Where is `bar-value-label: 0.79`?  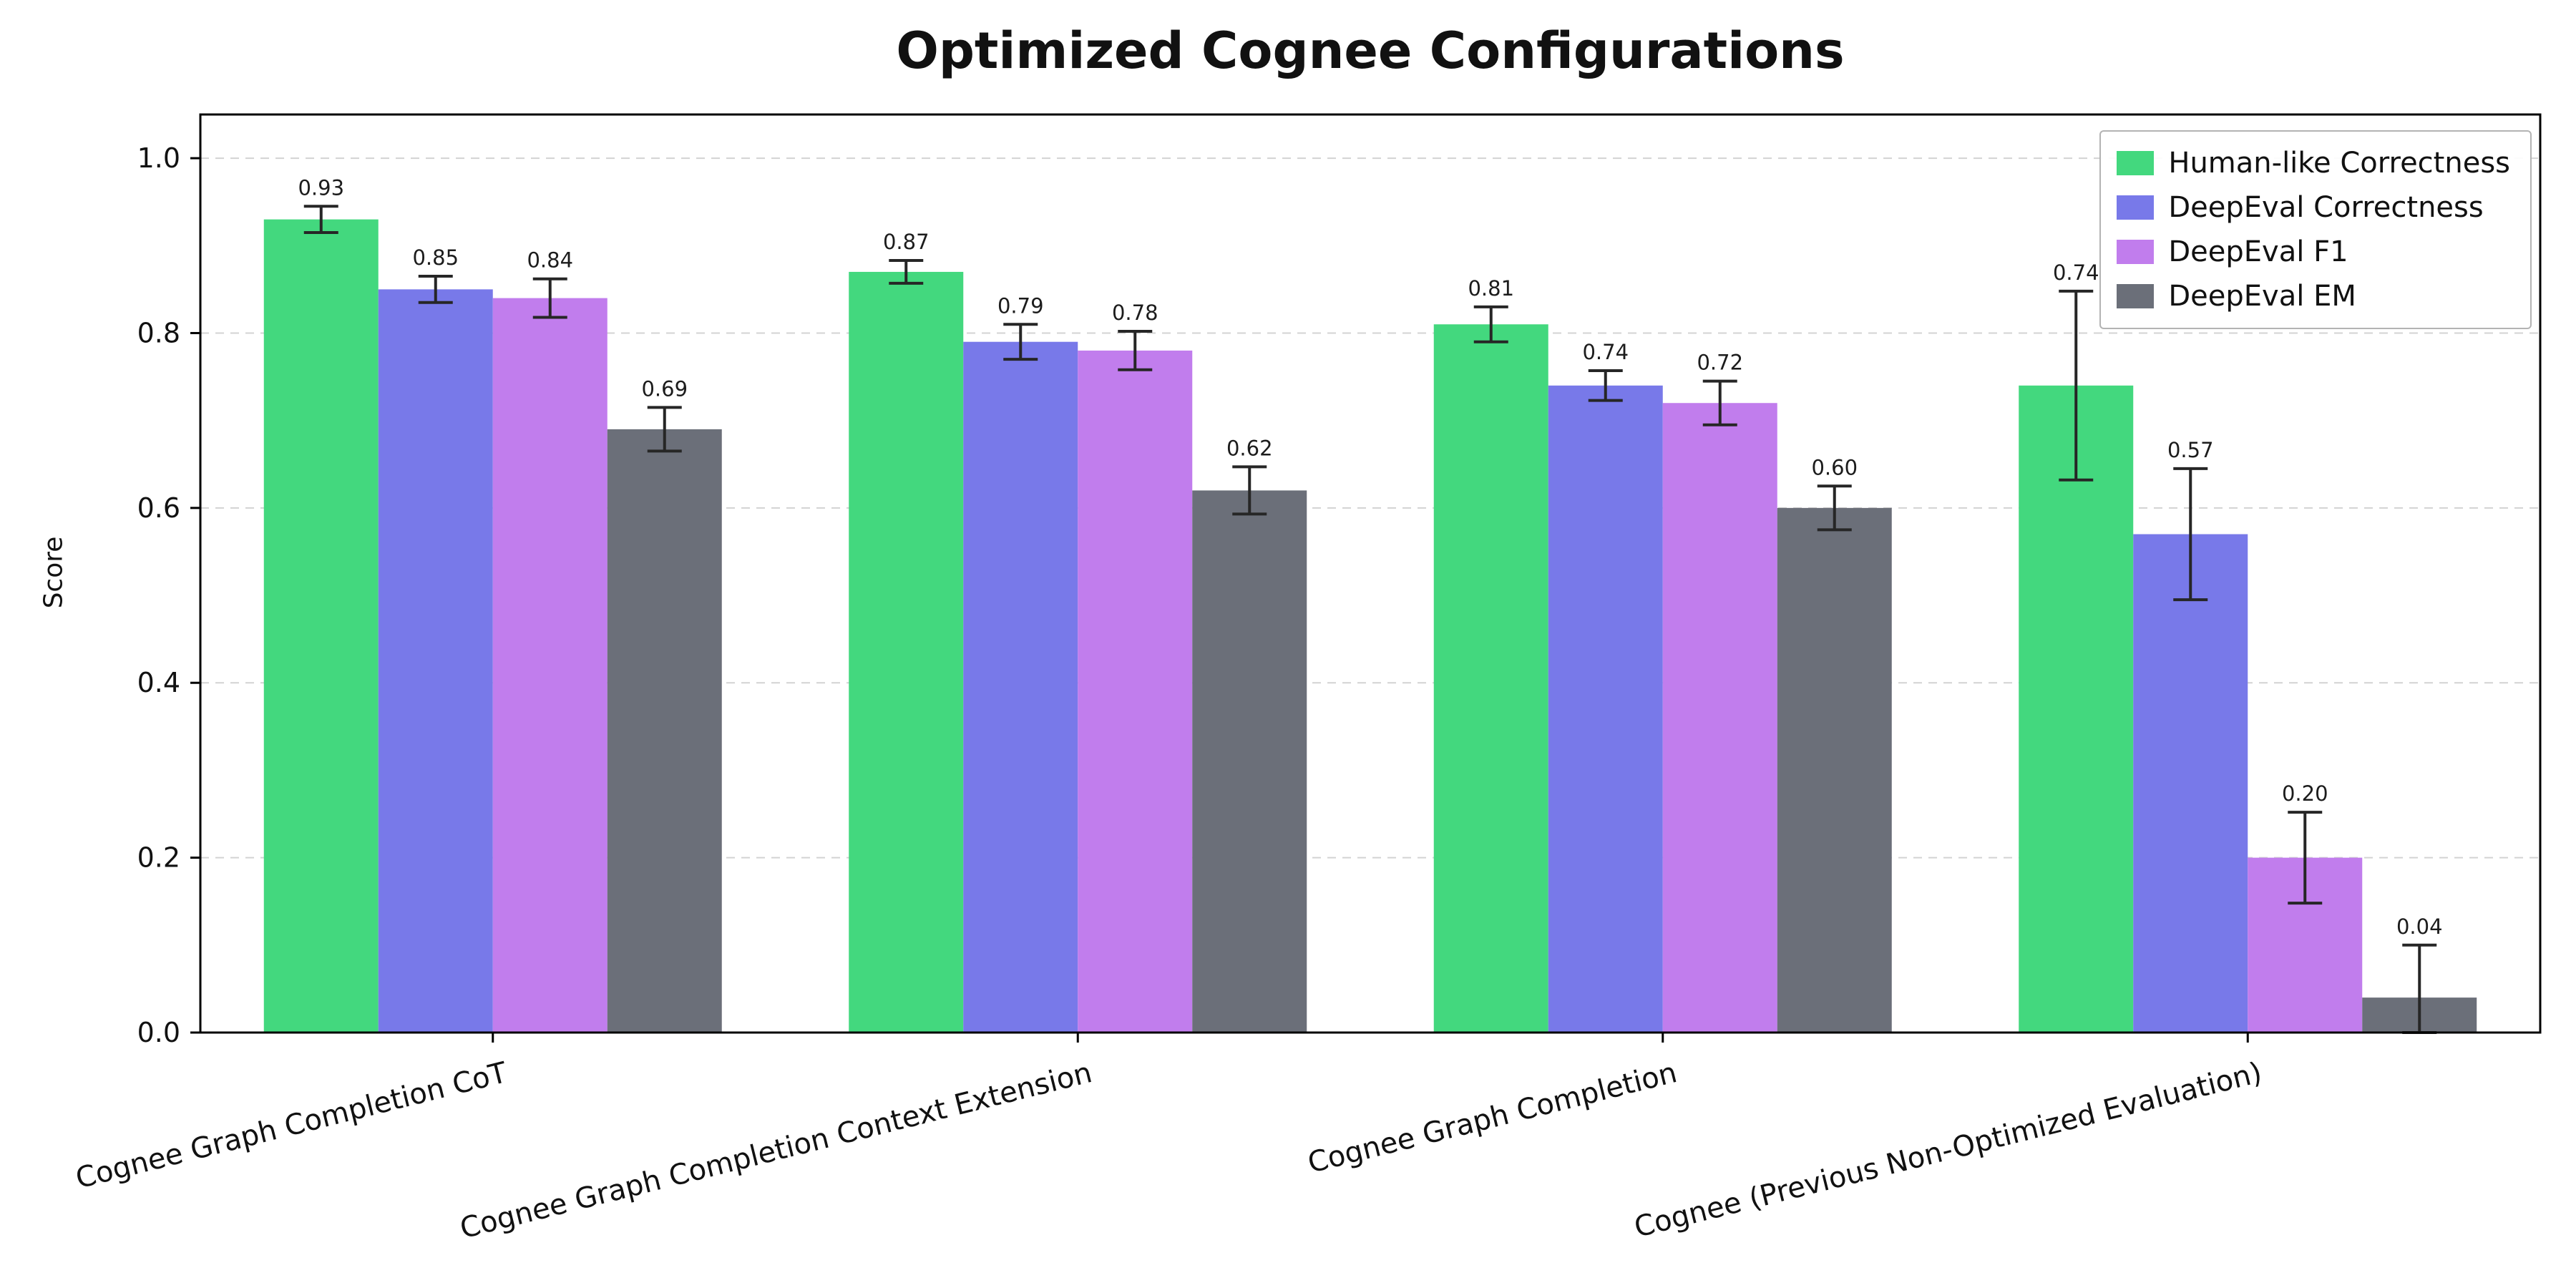
bar-value-label: 0.79 is located at coordinates (1020, 305).